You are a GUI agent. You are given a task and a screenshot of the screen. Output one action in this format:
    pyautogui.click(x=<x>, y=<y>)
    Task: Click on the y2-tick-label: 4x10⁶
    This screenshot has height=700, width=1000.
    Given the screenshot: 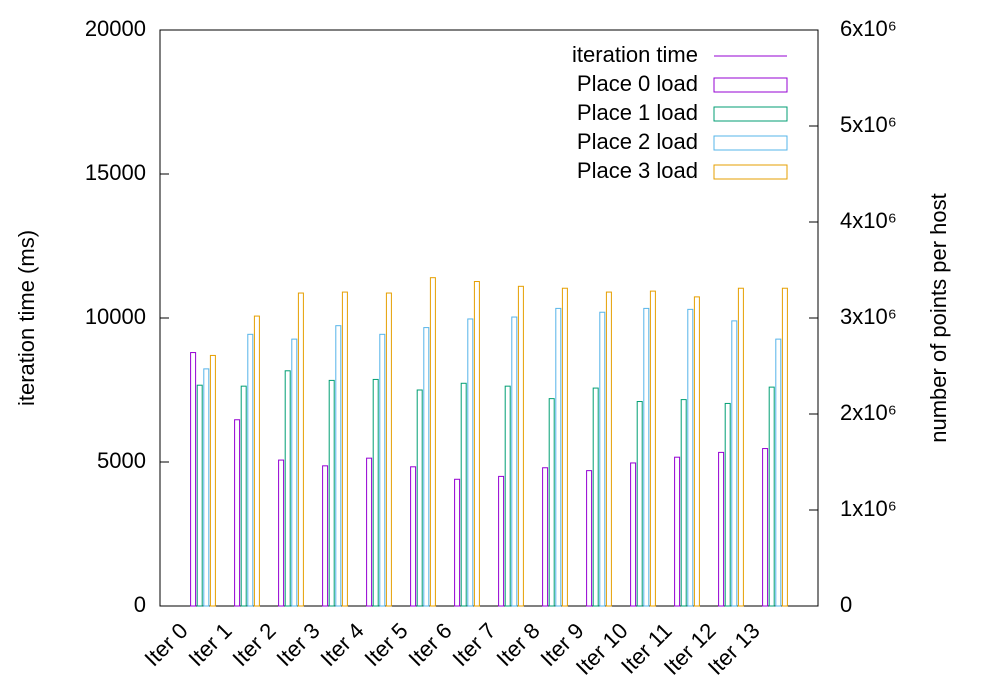 What is the action you would take?
    pyautogui.click(x=868, y=220)
    